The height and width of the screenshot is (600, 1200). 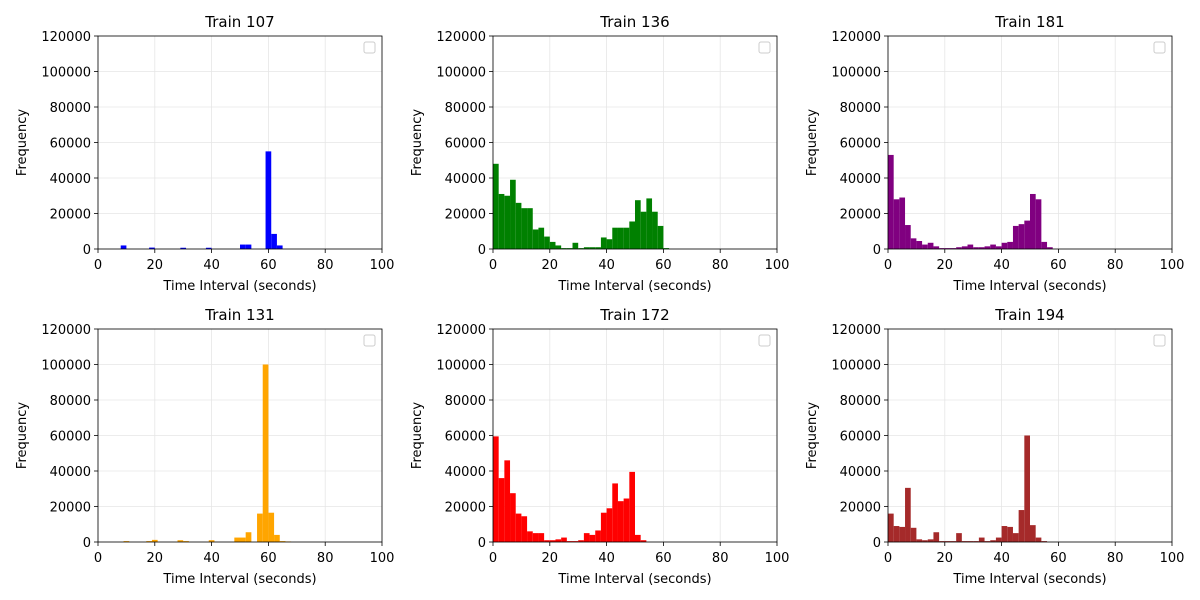 What do you see at coordinates (860, 401) in the screenshot?
I see `y-tick-label: 80000` at bounding box center [860, 401].